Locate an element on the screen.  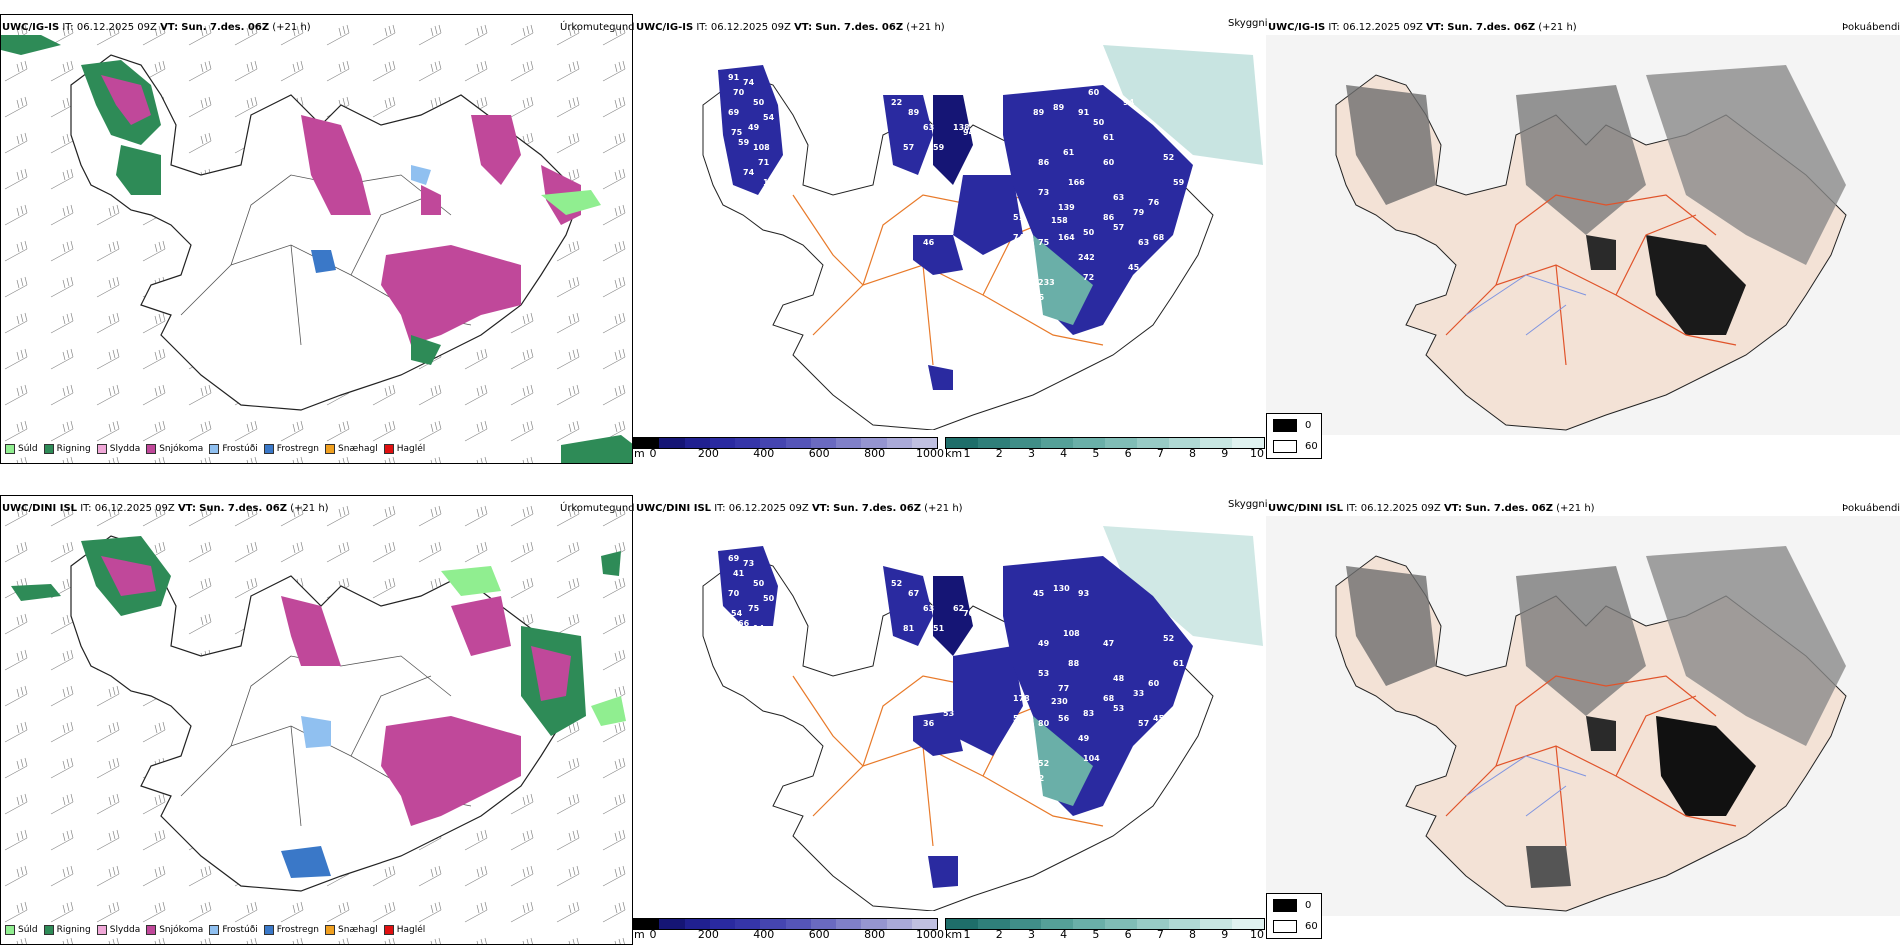
cloudbase-value: 164 is located at coordinates (1066, 237).